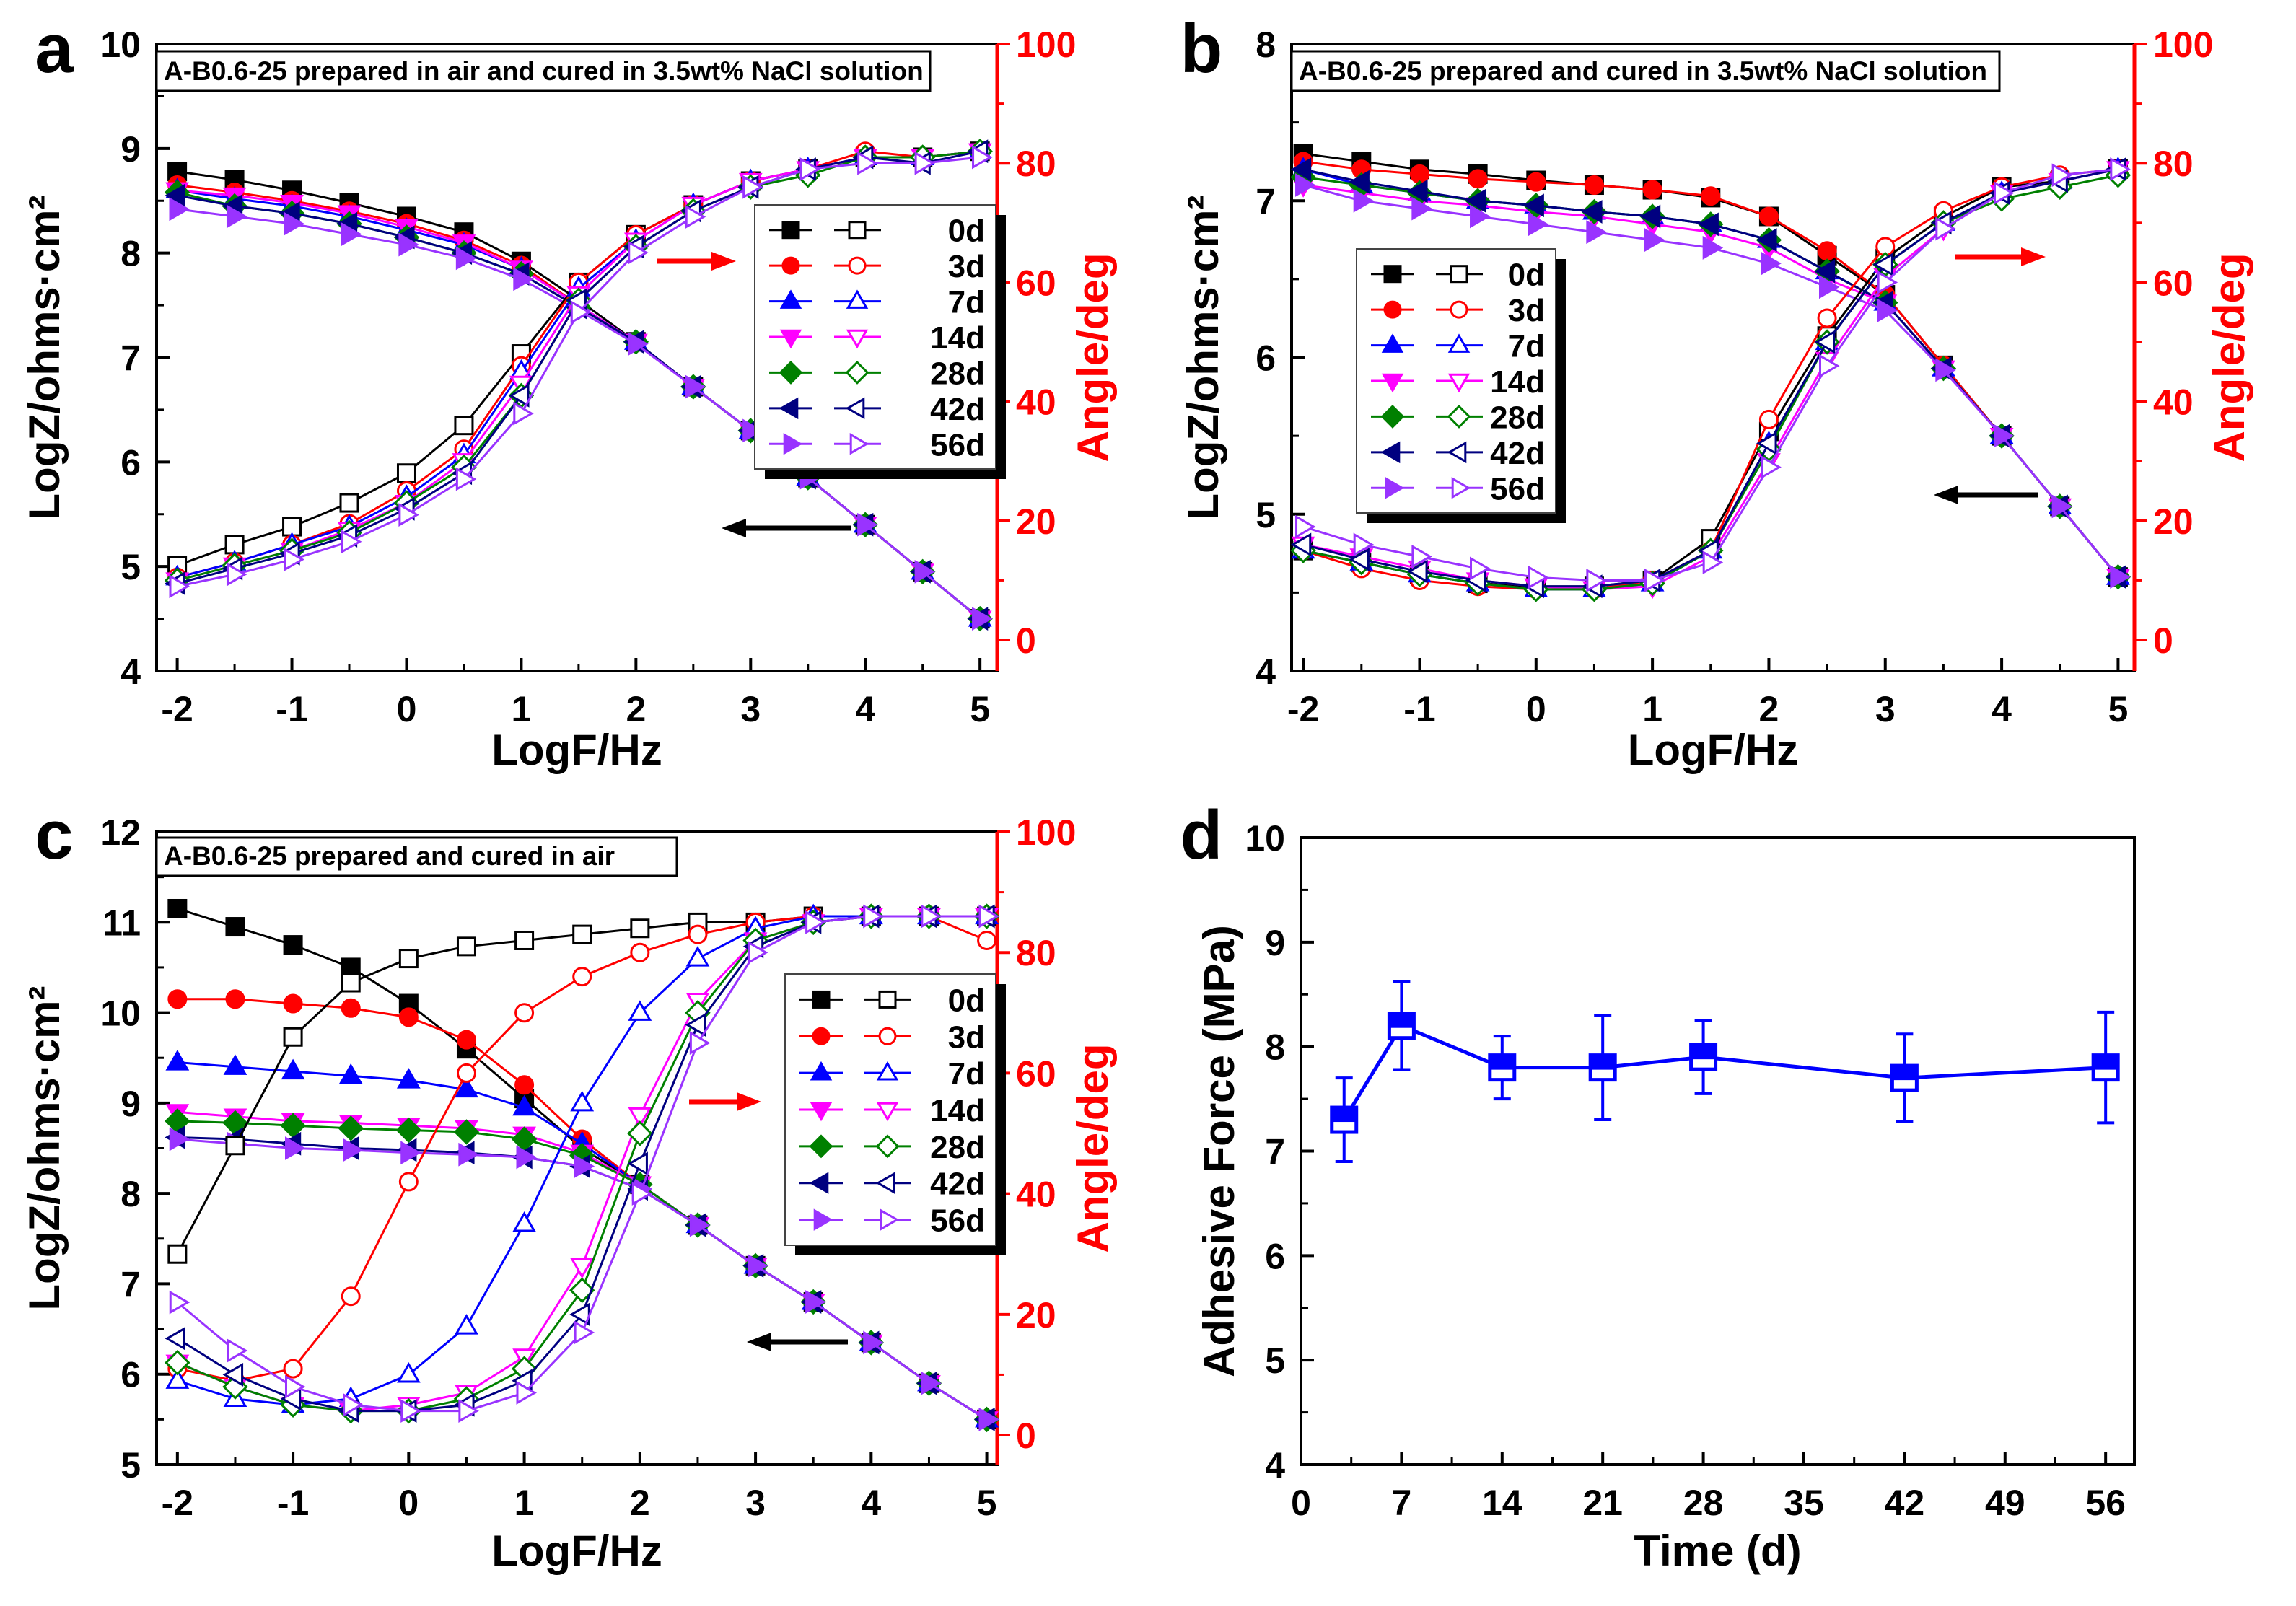 This screenshot has height=1606, width=2296. What do you see at coordinates (44, 1148) in the screenshot?
I see `y-axis-title: LogZ/ohms·cm²` at bounding box center [44, 1148].